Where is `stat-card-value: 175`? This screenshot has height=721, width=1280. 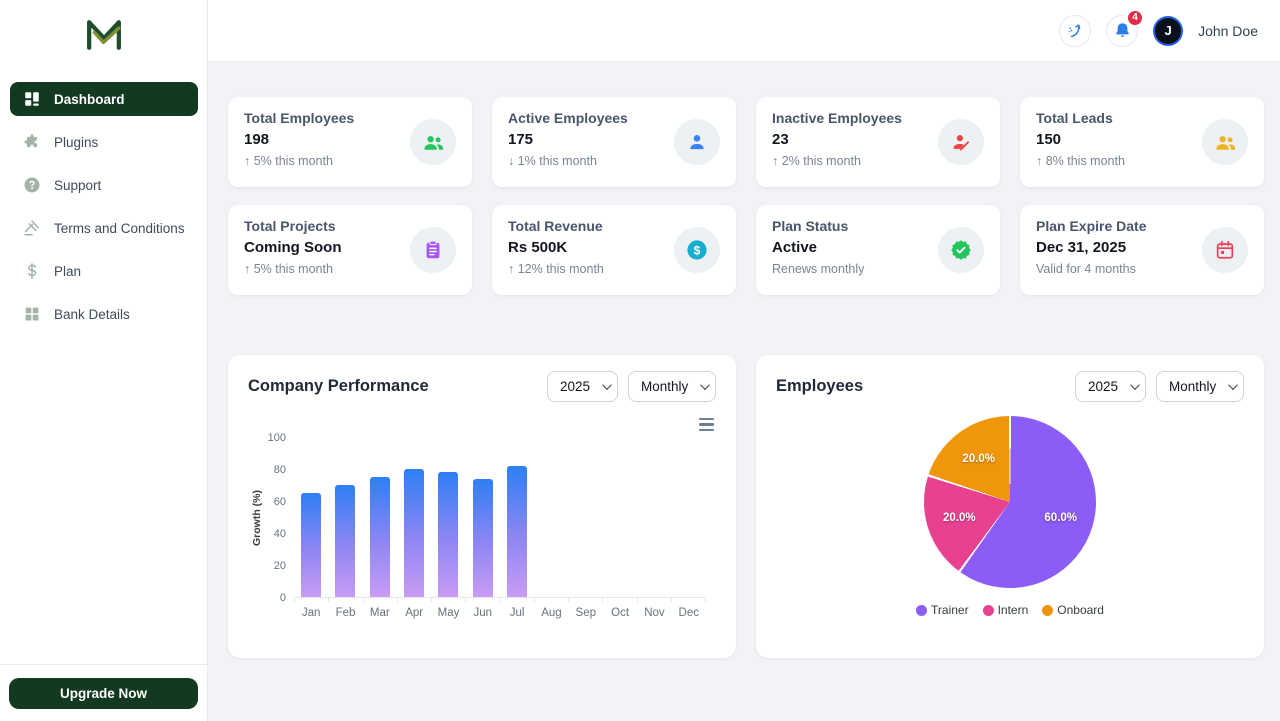 stat-card-value: 175 is located at coordinates (521, 139).